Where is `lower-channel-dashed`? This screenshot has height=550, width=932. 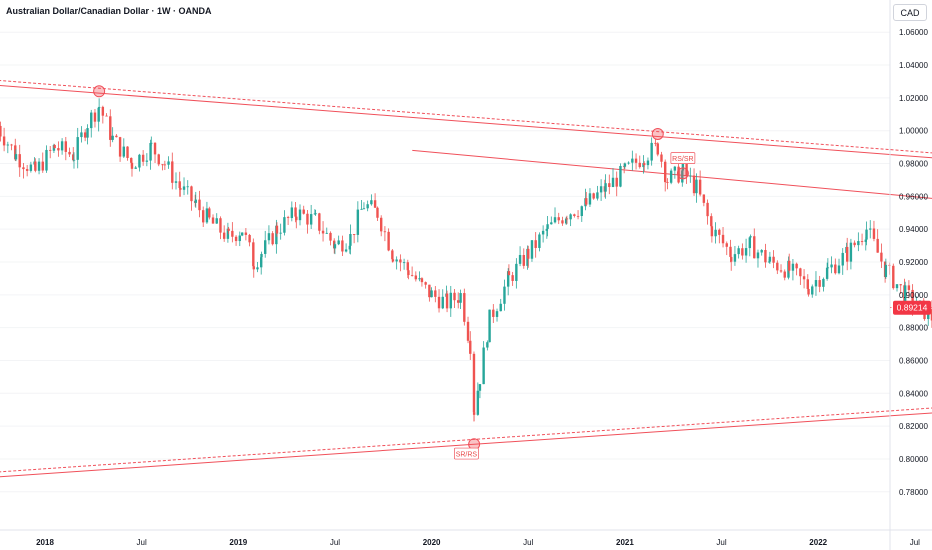 lower-channel-dashed is located at coordinates (466, 440).